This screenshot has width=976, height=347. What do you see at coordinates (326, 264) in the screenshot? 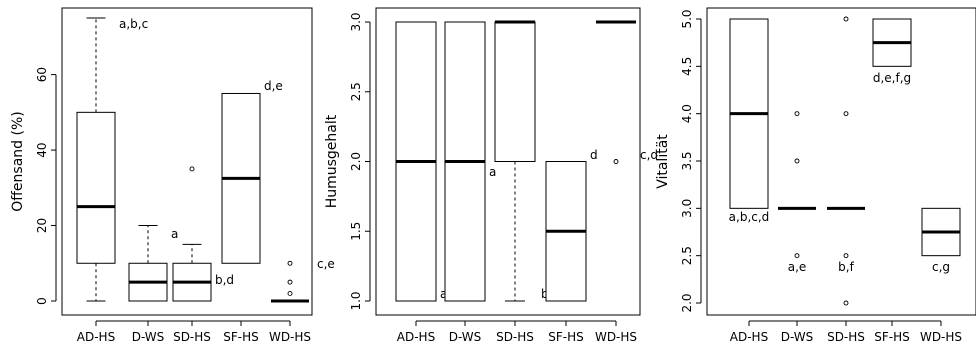
I see `significance-letters: c,e` at bounding box center [326, 264].